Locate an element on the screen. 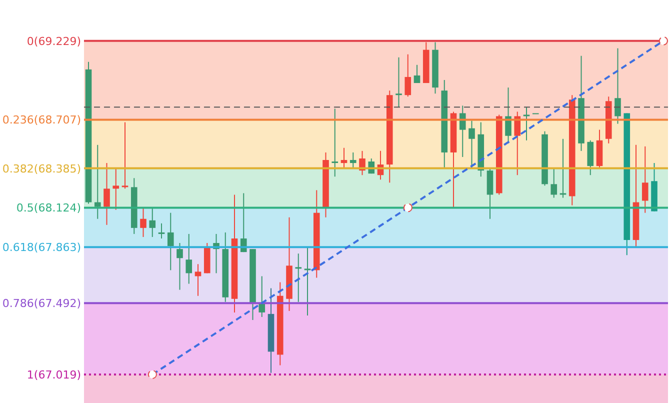 The image size is (672, 403). ref-line-label: 0.5(68.124) is located at coordinates (48, 208).